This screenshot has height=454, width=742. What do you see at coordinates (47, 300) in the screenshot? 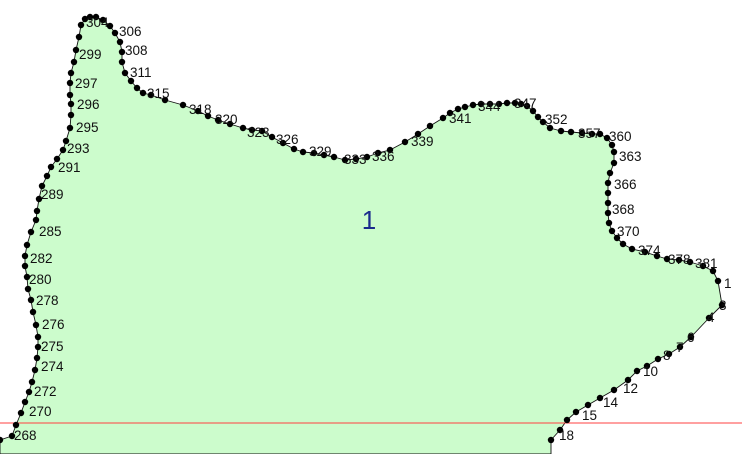
I see `vertex-label-278: 278` at bounding box center [47, 300].